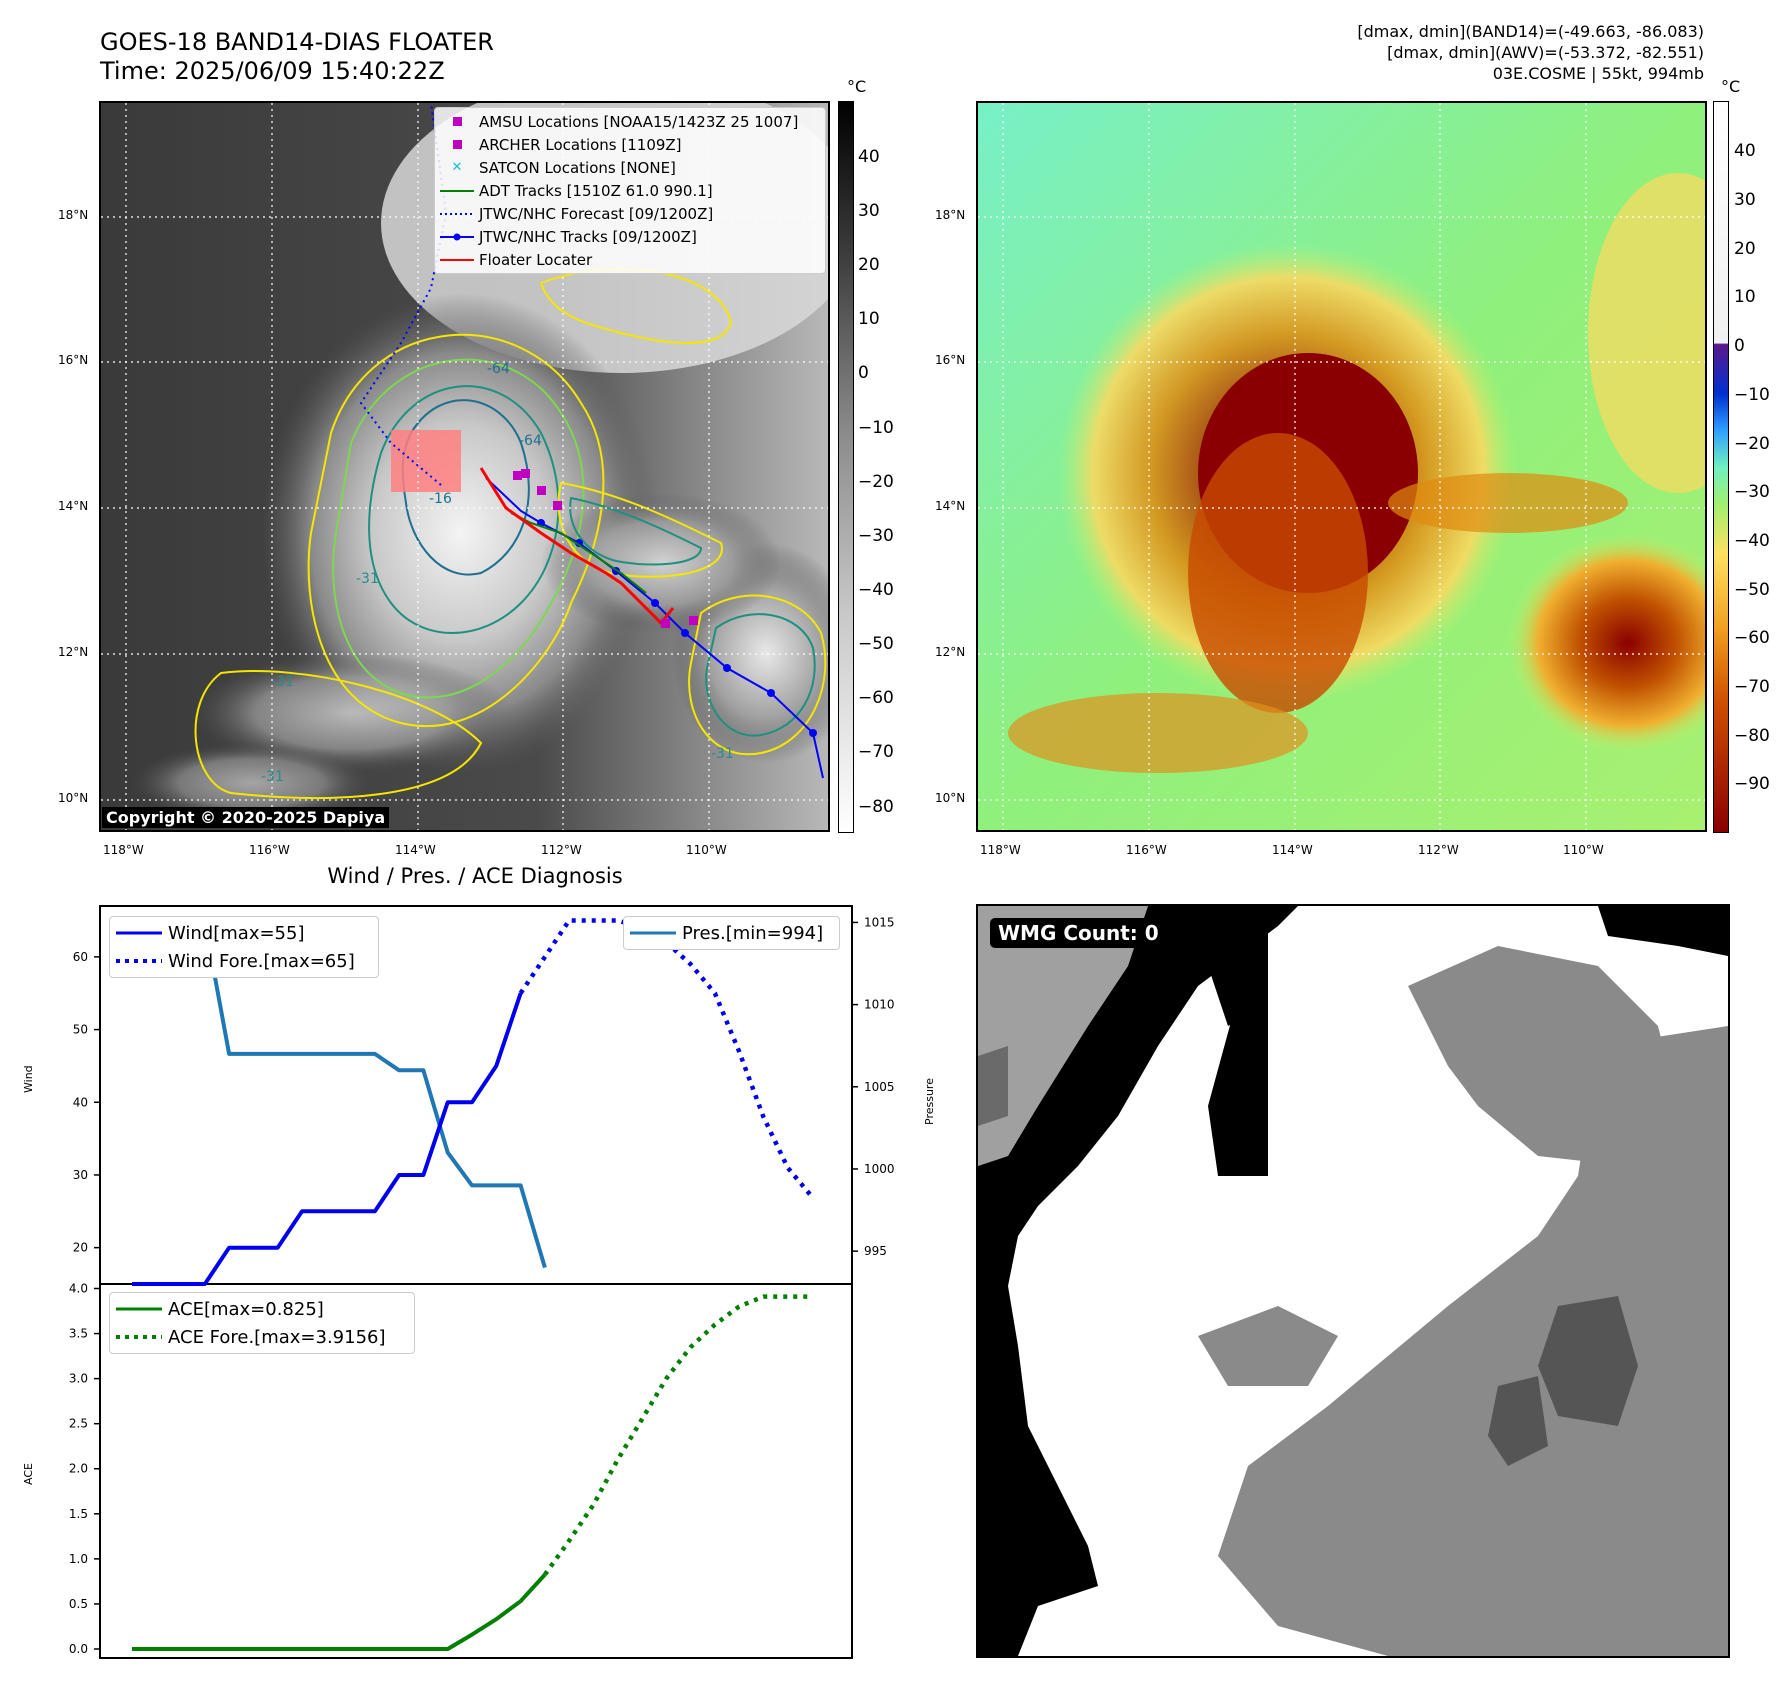 This screenshot has width=1792, height=1690. What do you see at coordinates (1292, 850) in the screenshot?
I see `lon-label: 114°W` at bounding box center [1292, 850].